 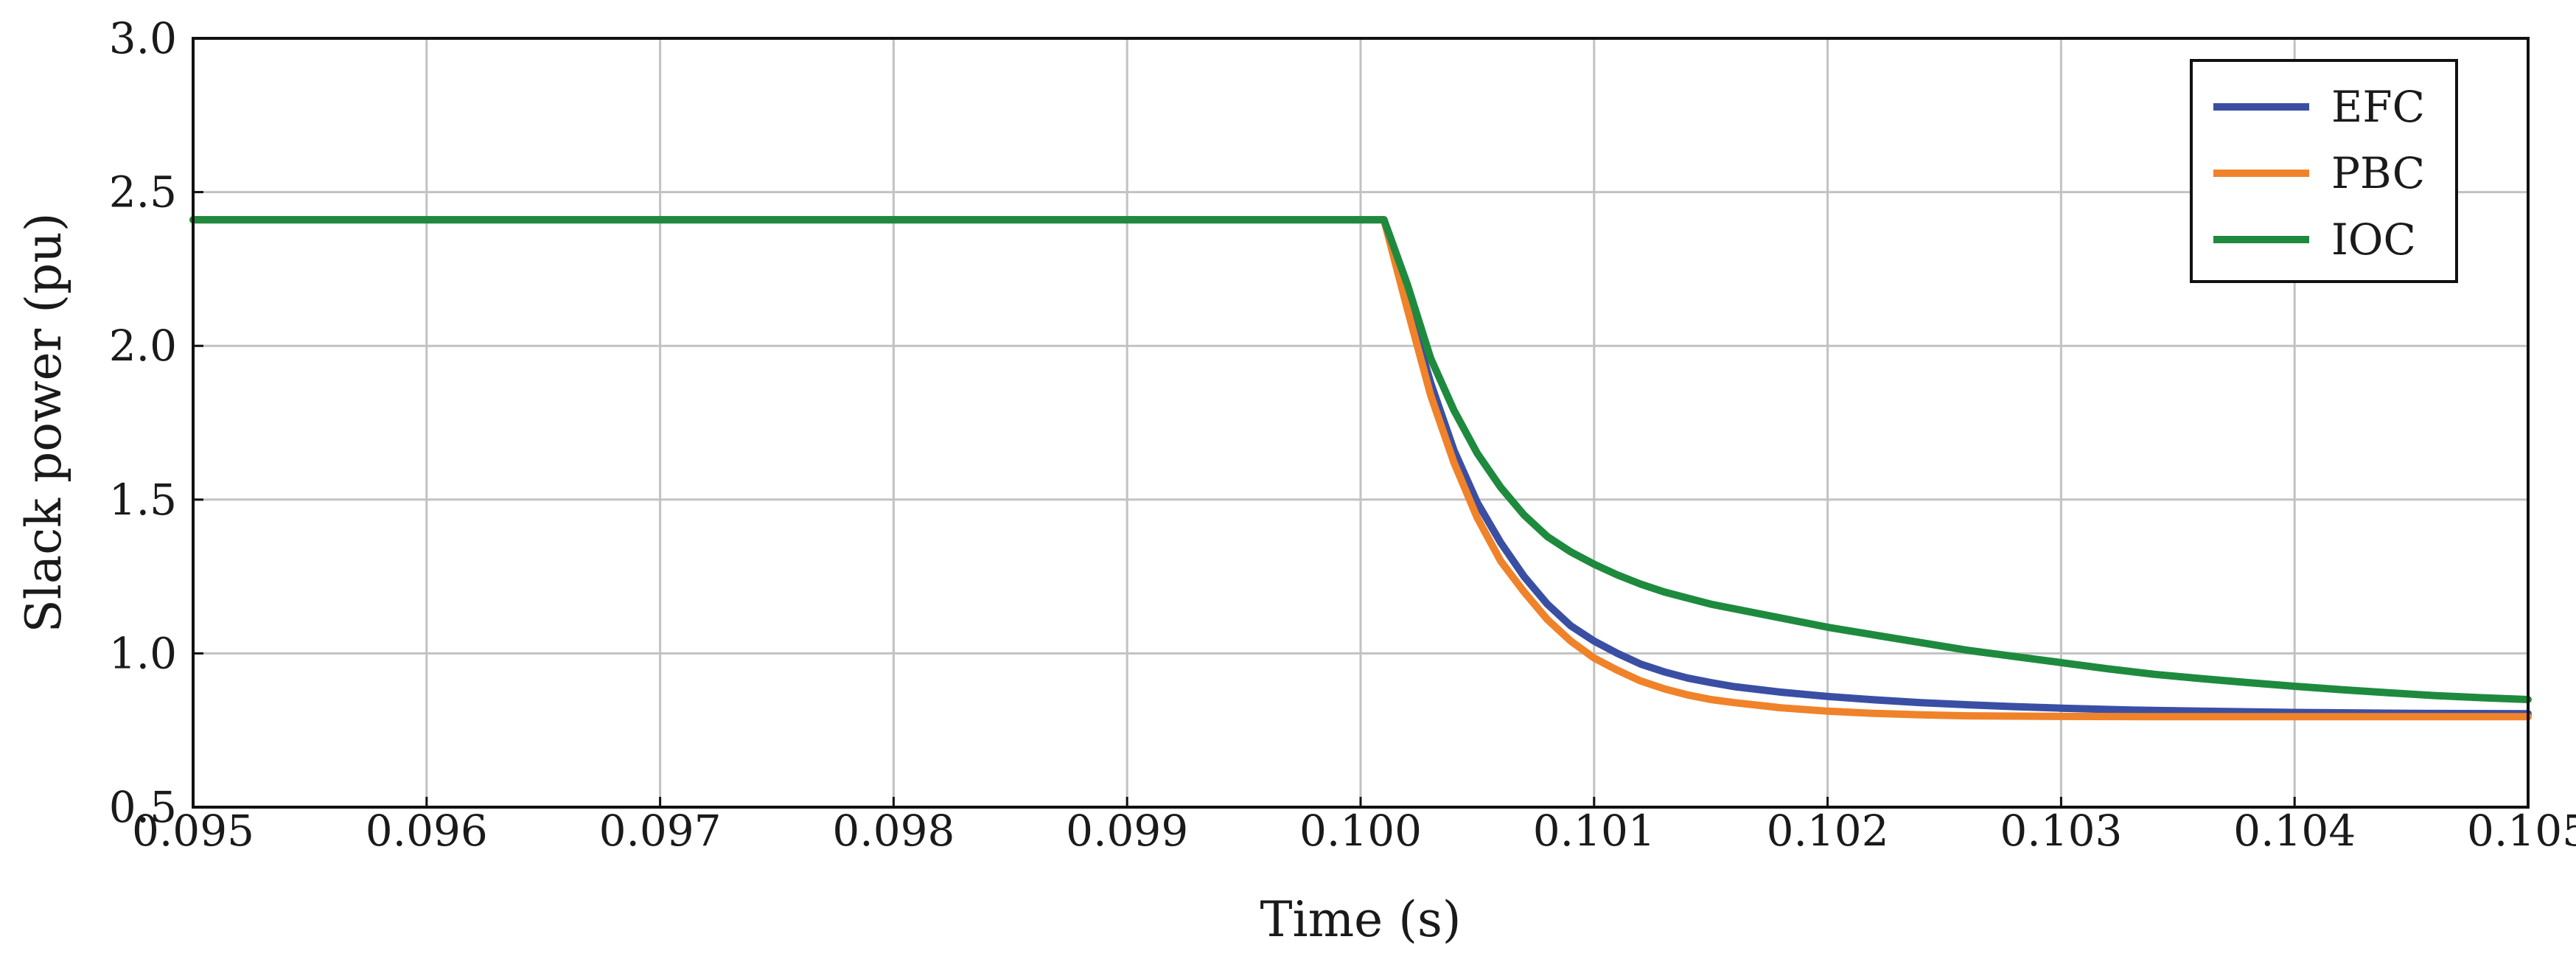 What do you see at coordinates (2373, 240) in the screenshot?
I see `legend-label-ioc: IOC` at bounding box center [2373, 240].